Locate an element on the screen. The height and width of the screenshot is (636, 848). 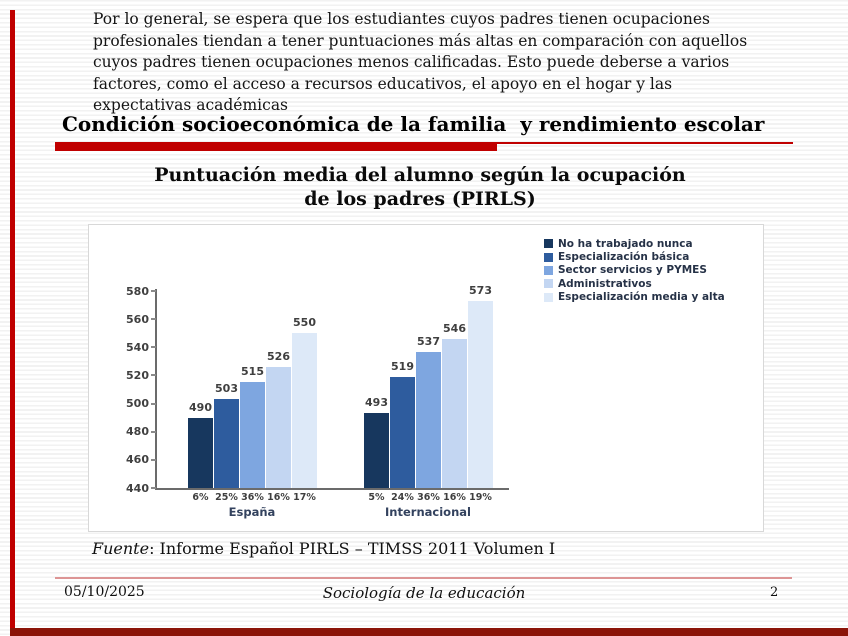
bar-value-label: 537 is located at coordinates (428, 341).